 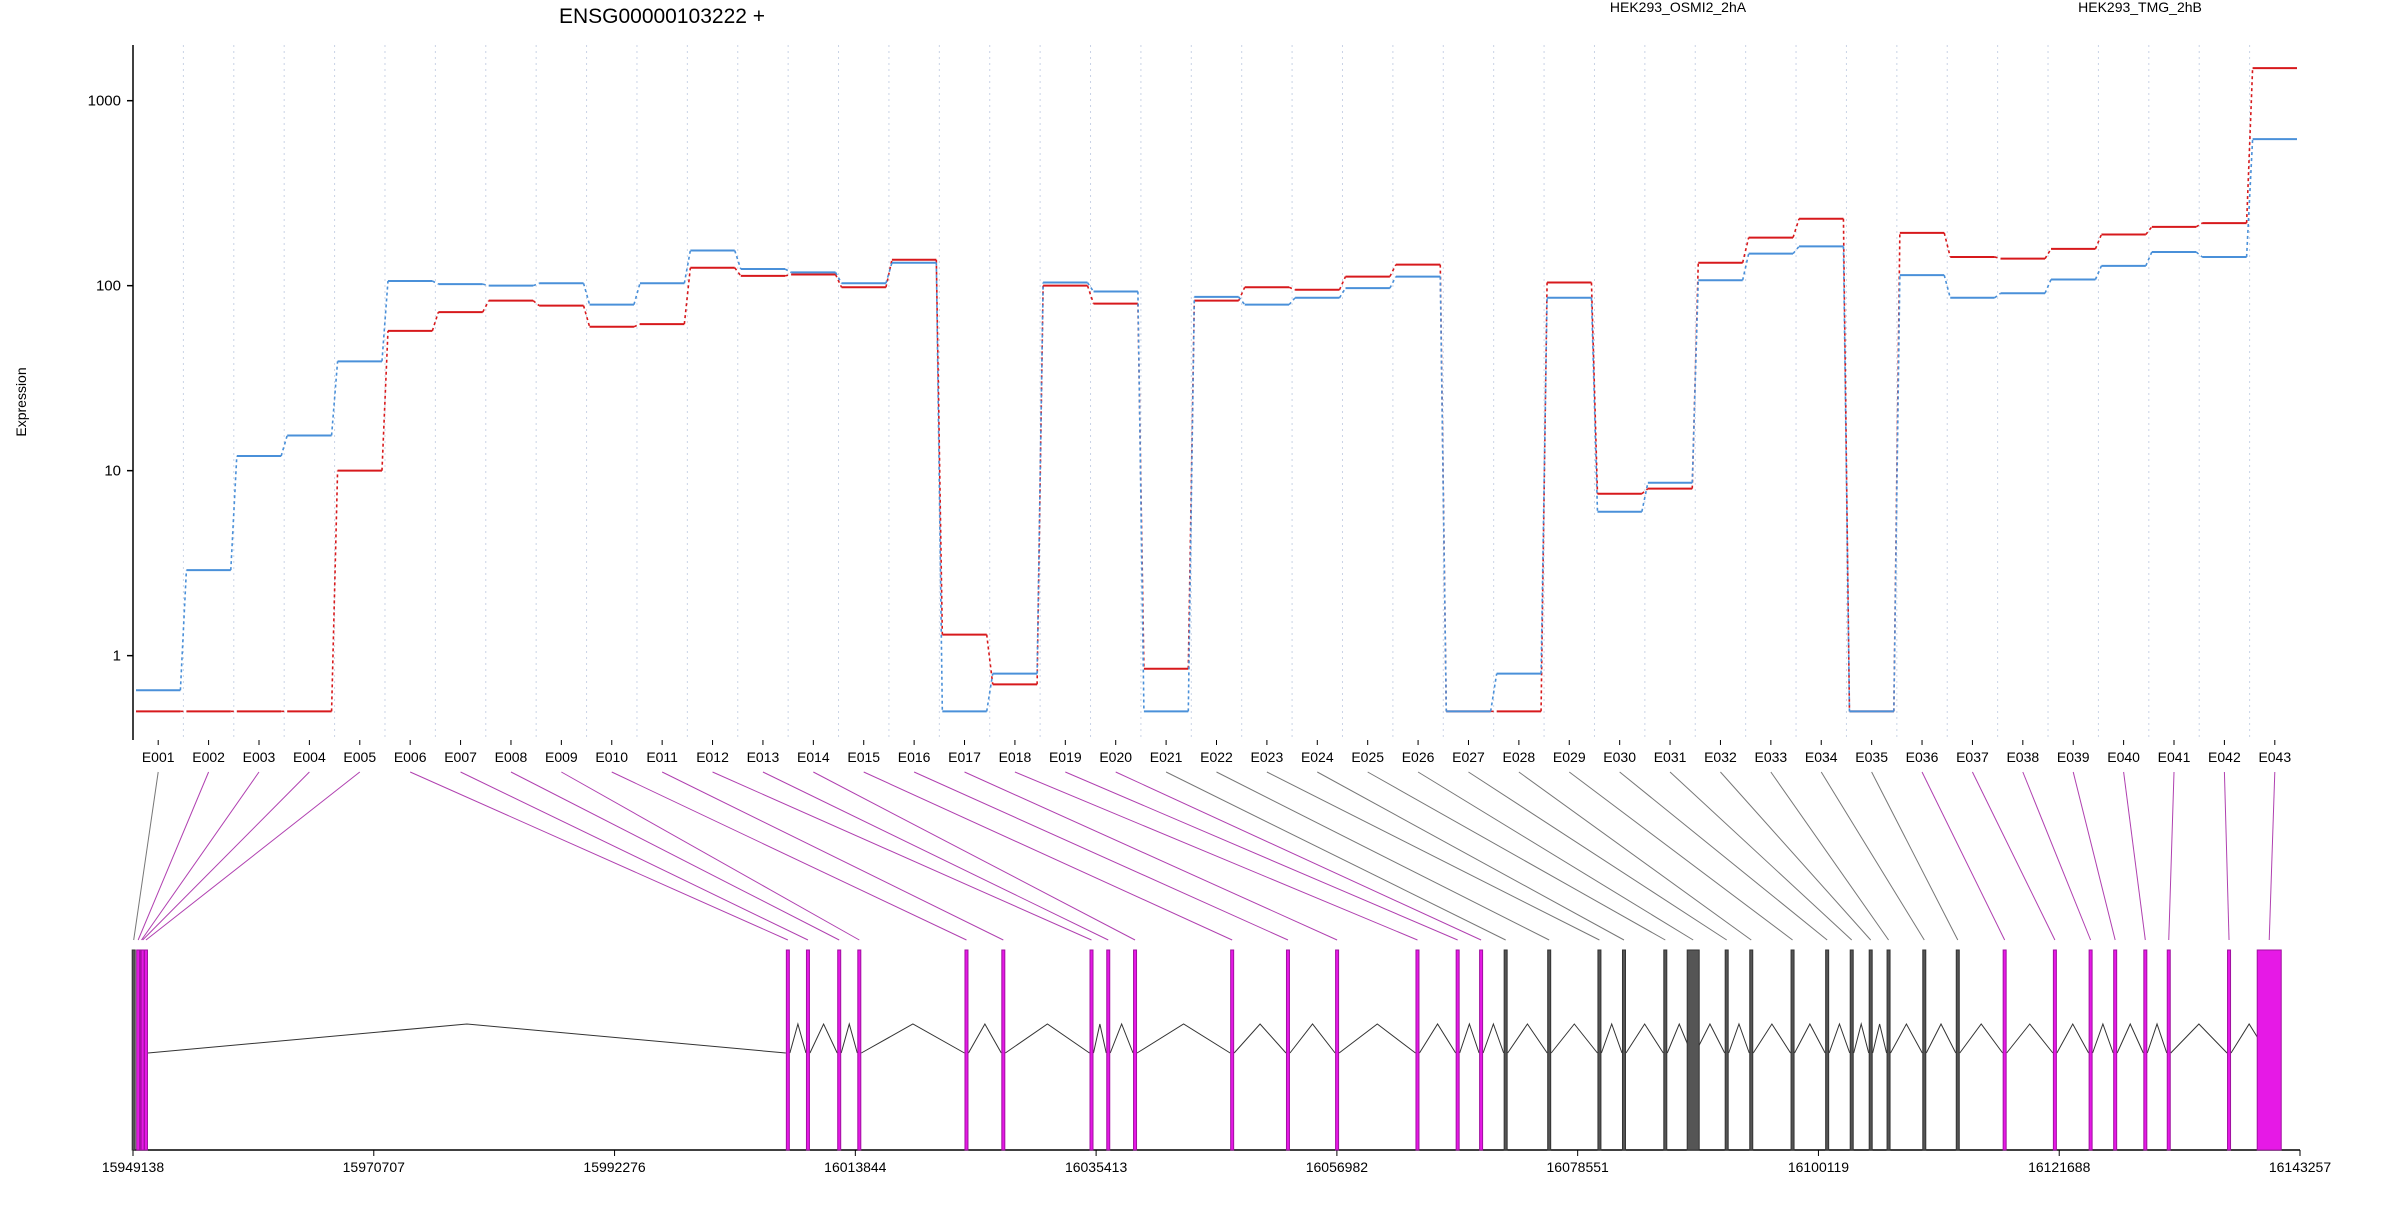 What do you see at coordinates (914, 757) in the screenshot?
I see `x-tick-label: E016` at bounding box center [914, 757].